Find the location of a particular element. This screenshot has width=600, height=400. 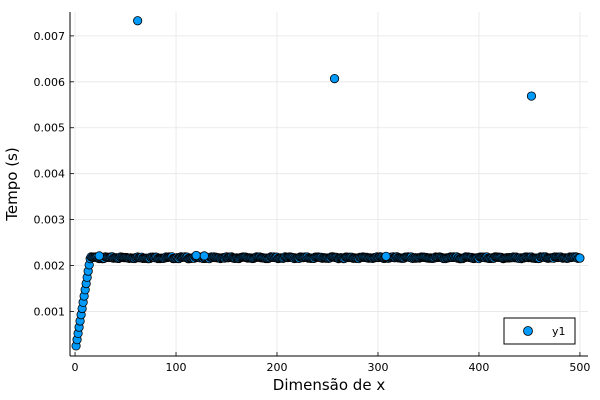

y-tick-label: 0.001 is located at coordinates (50, 311).